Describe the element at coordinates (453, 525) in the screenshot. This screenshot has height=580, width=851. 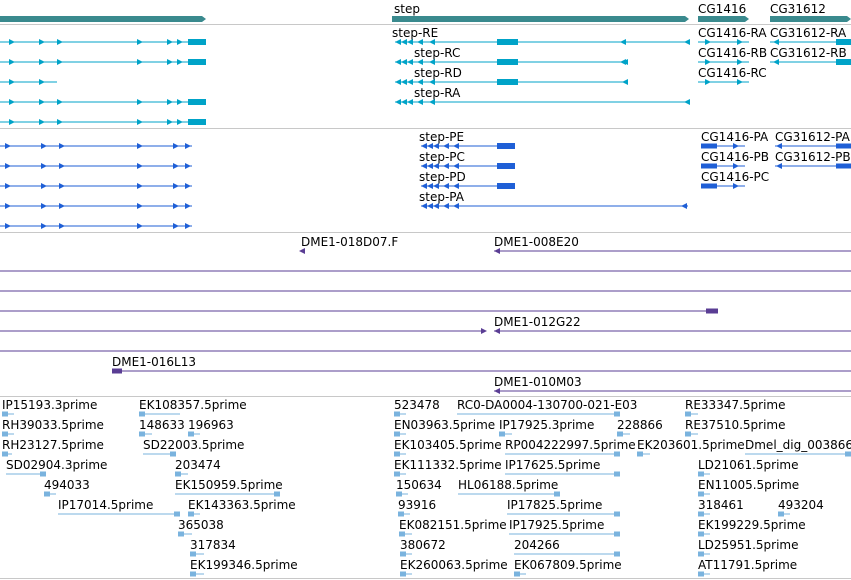
I see `est-label: EK082151.5prime` at that location.